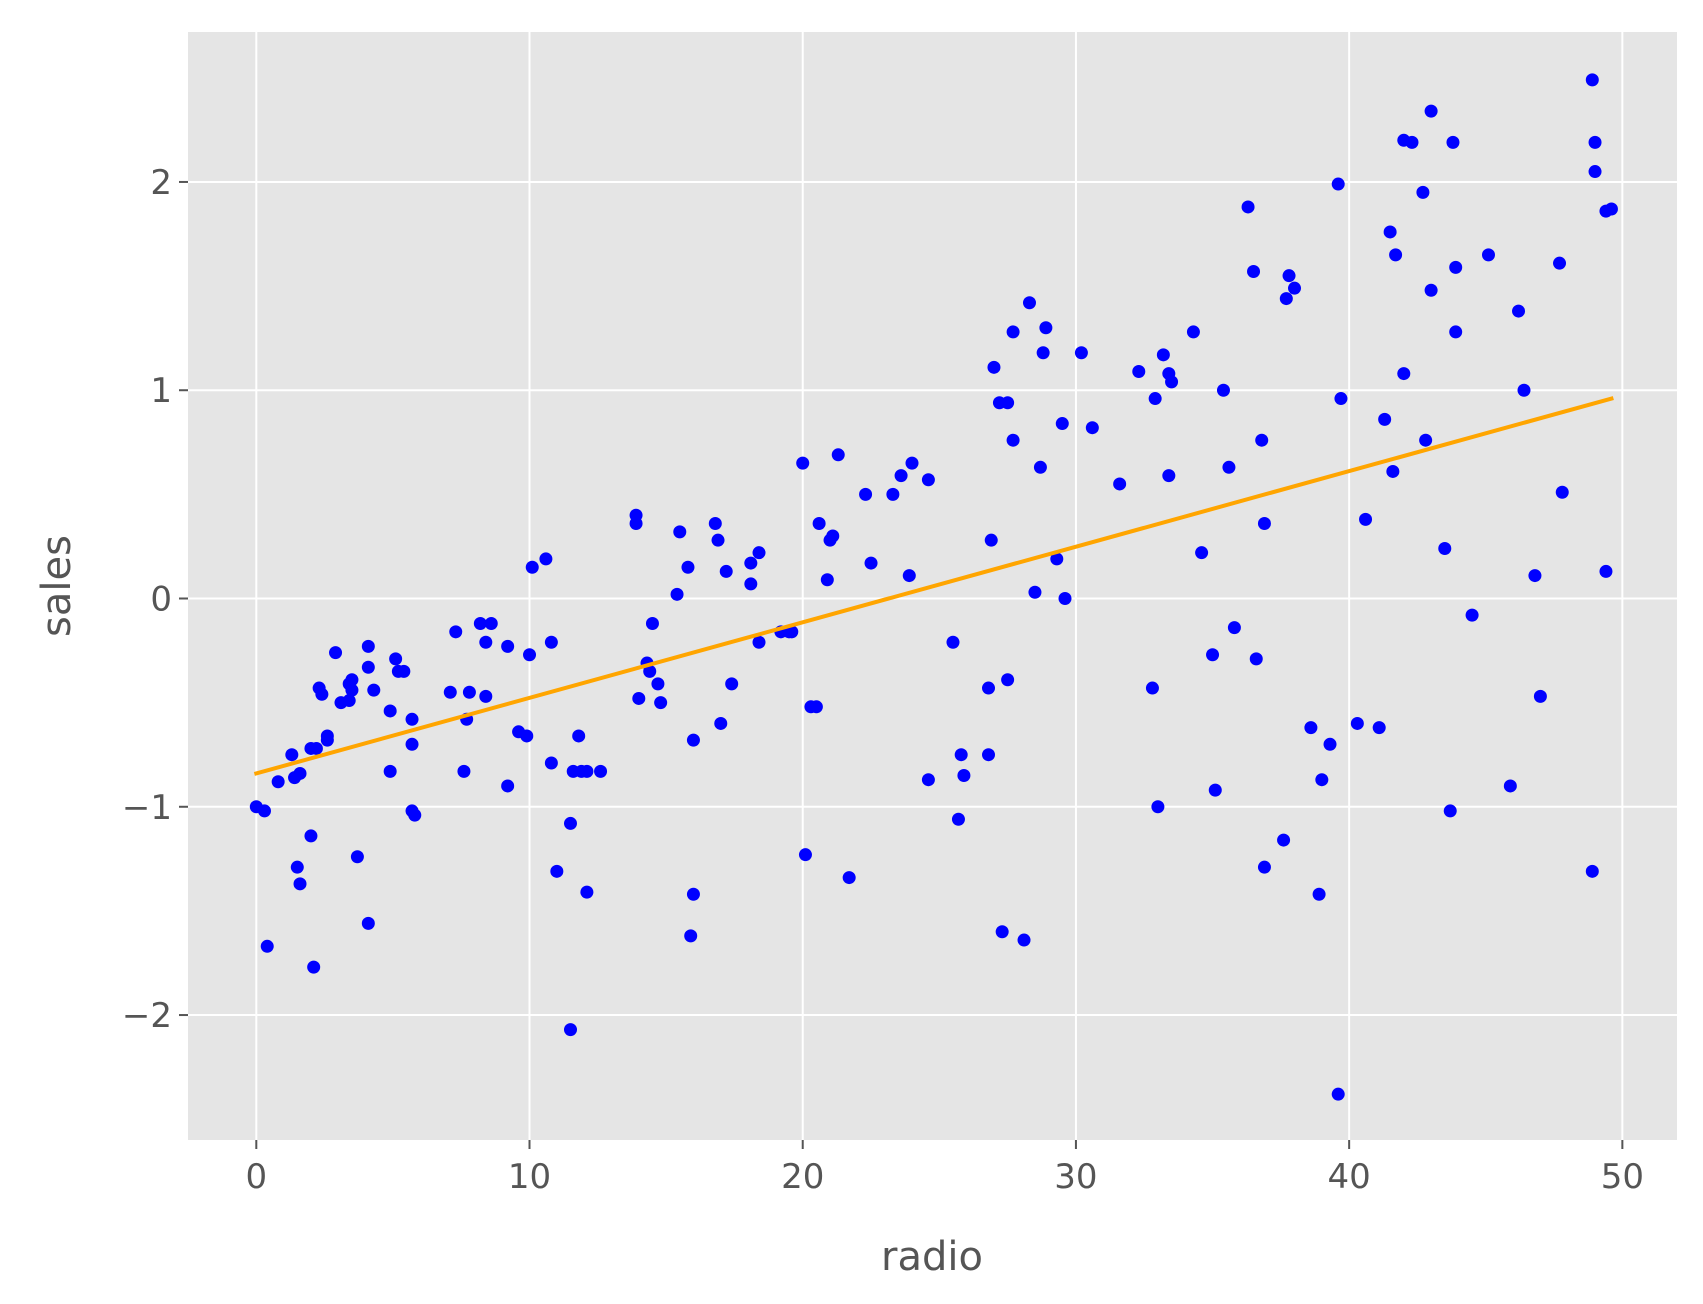 This screenshot has height=1304, width=1703. Describe the element at coordinates (1075, 1177) in the screenshot. I see `x-tick-label: 30` at that location.